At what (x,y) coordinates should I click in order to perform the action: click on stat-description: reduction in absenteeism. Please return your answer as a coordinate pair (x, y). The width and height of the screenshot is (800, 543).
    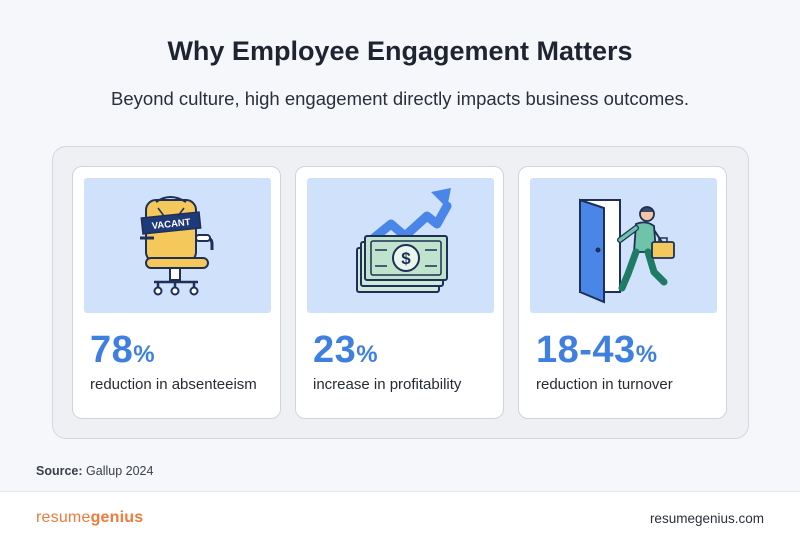
    Looking at the image, I should click on (173, 384).